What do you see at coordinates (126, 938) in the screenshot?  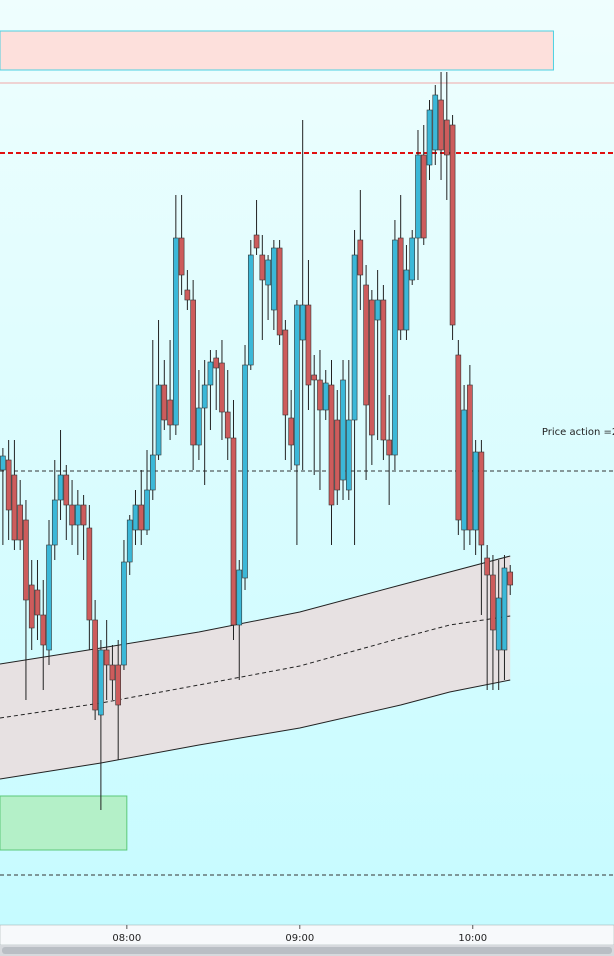 I see `x-tick-label: 08:00` at bounding box center [126, 938].